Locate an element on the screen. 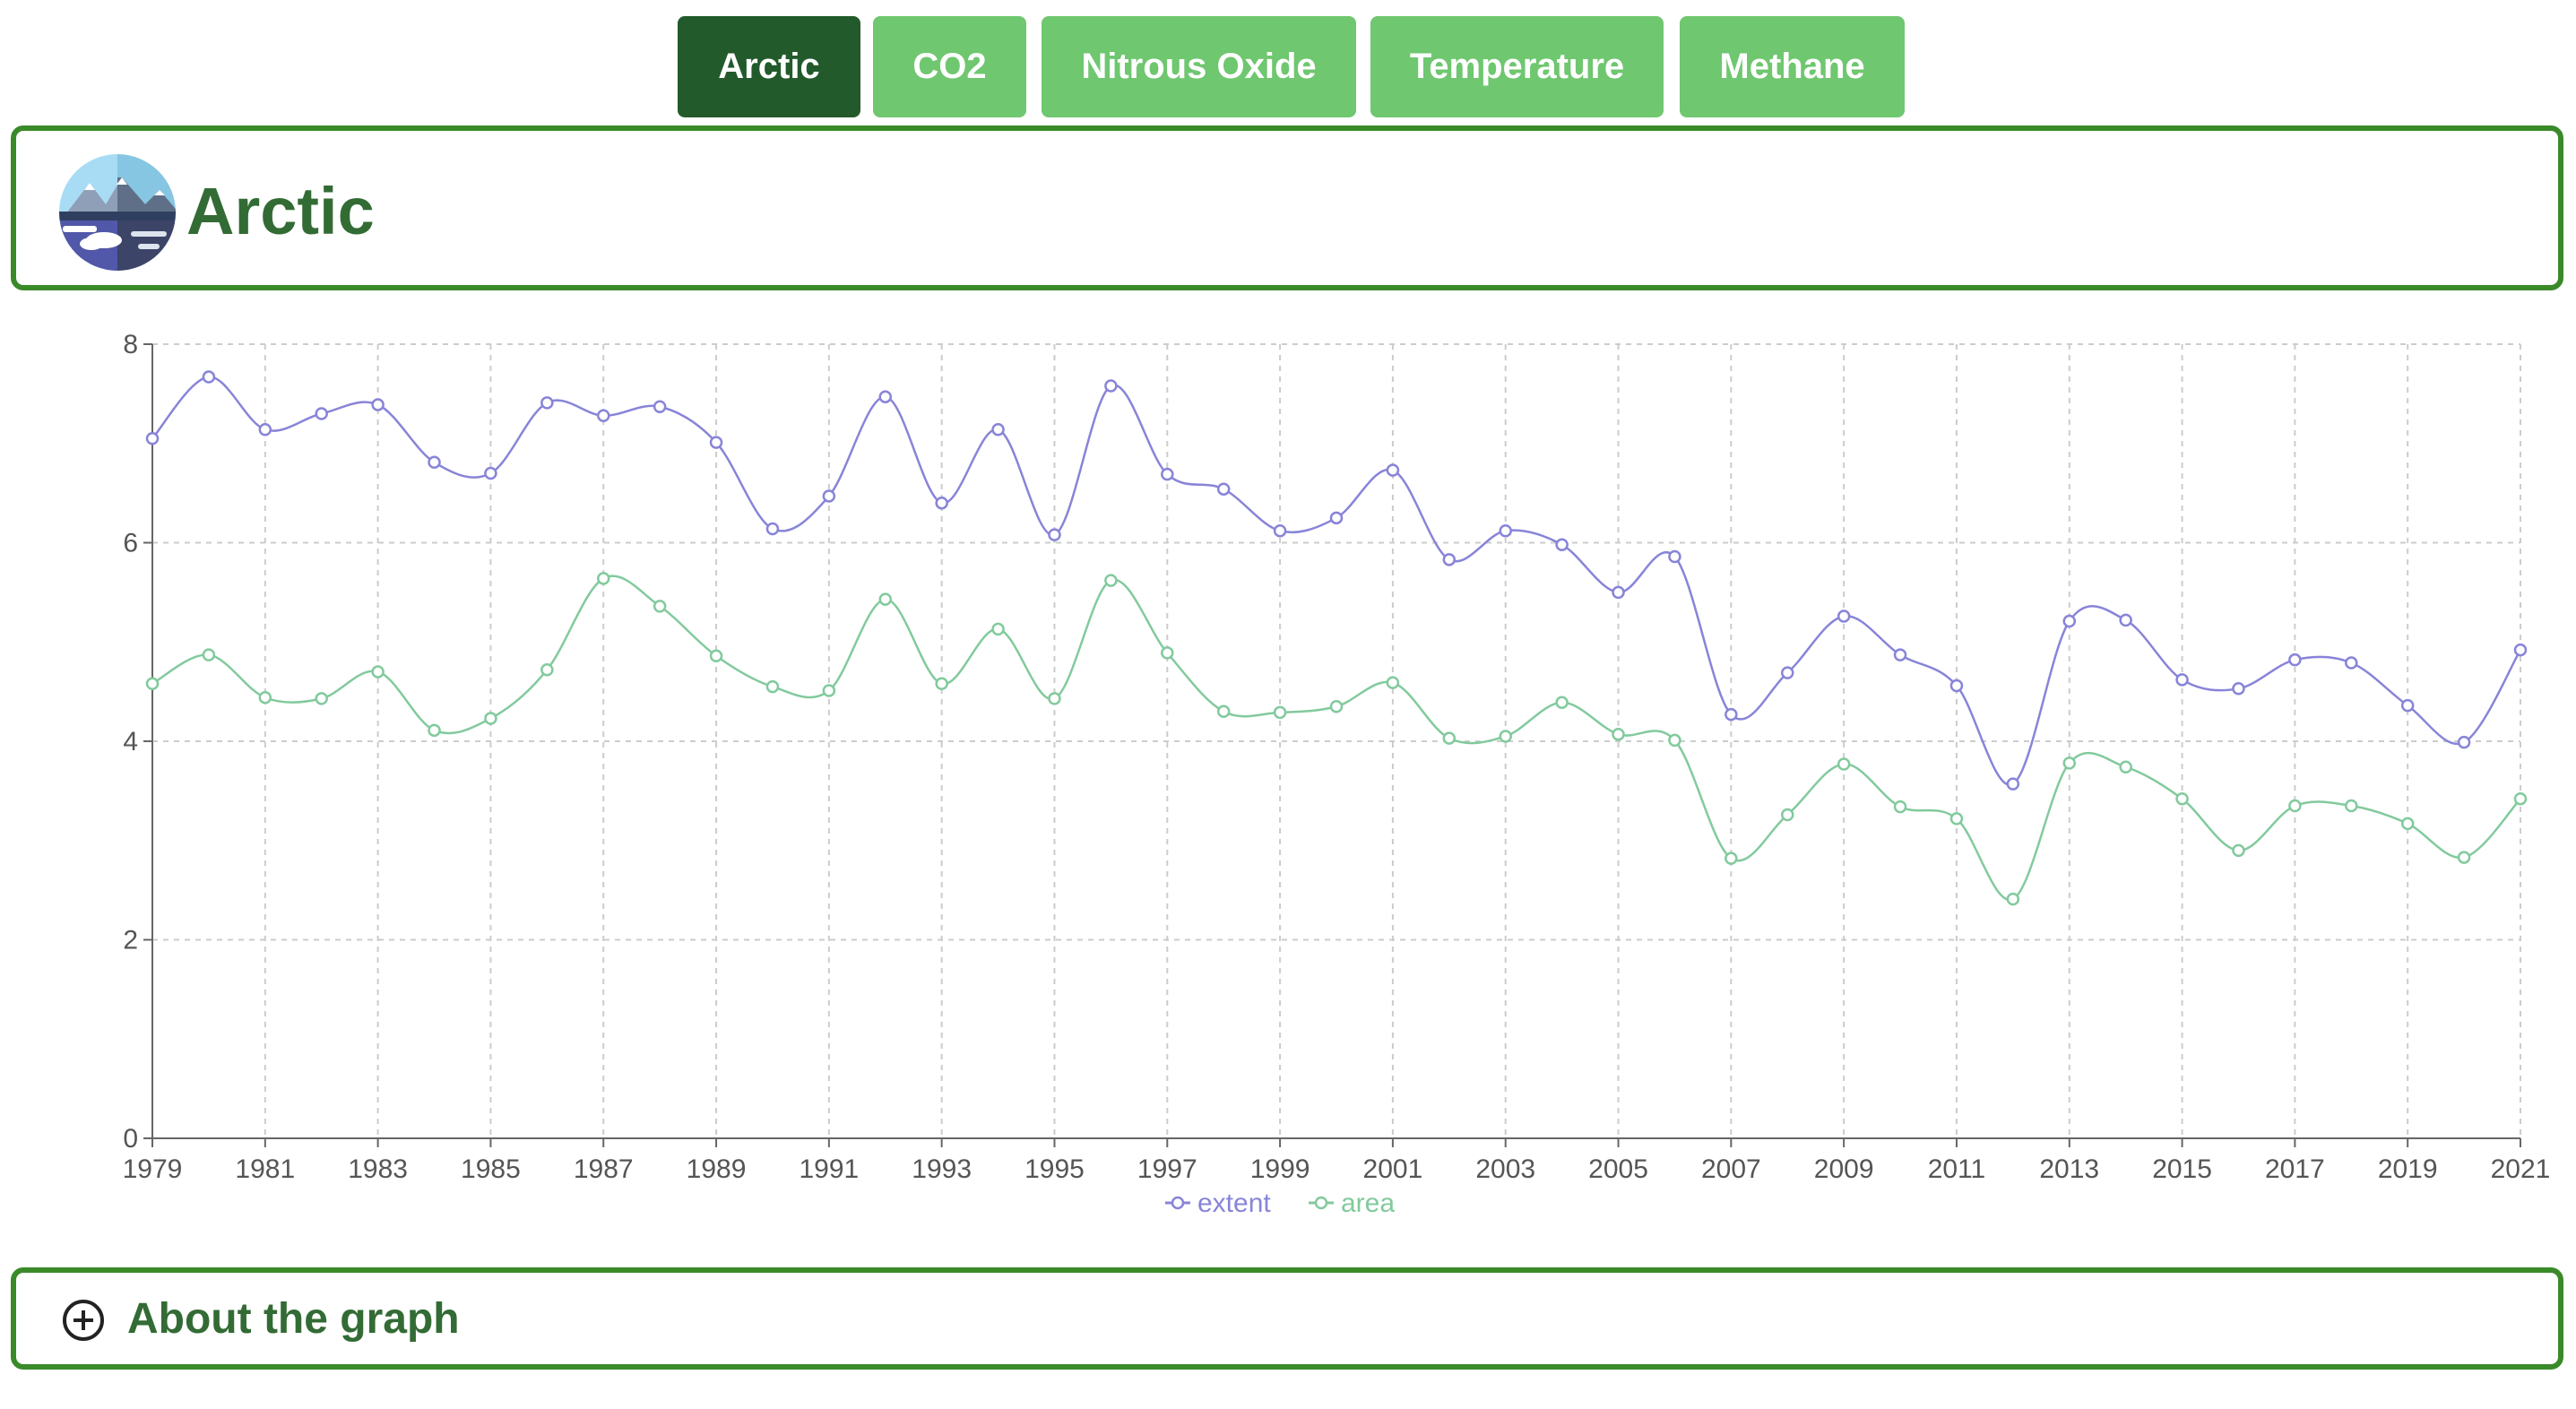  tab-temperature: Temperature is located at coordinates (1517, 66).